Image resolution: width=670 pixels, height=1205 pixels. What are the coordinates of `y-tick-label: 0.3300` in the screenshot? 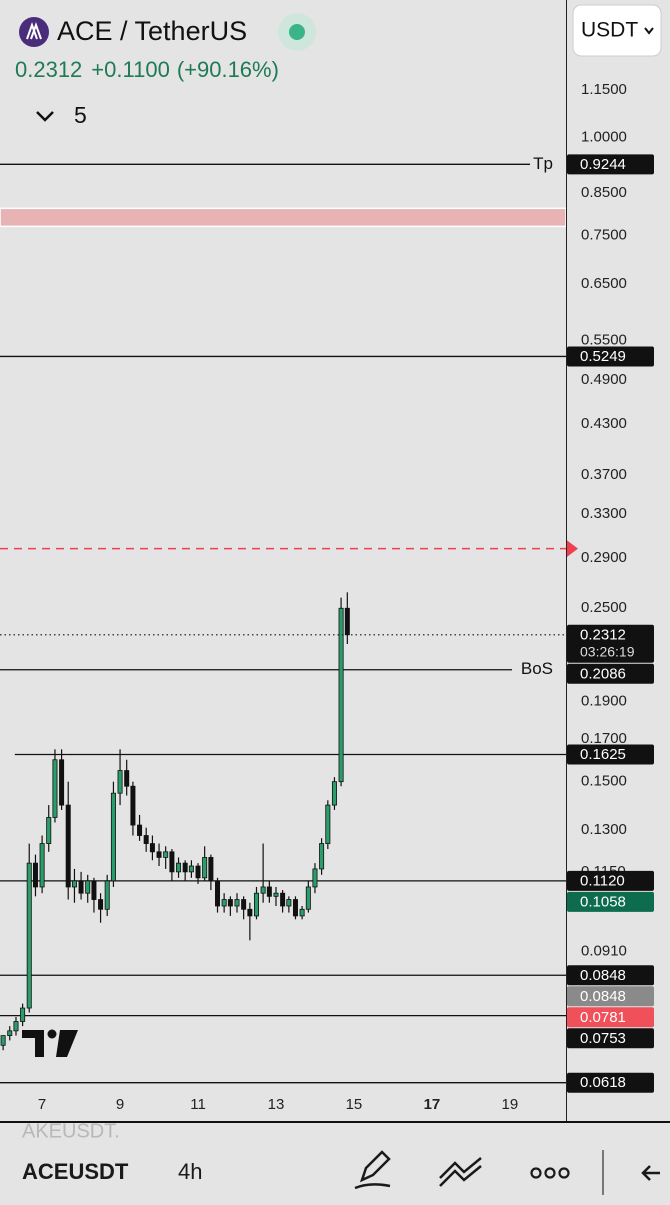 It's located at (604, 513).